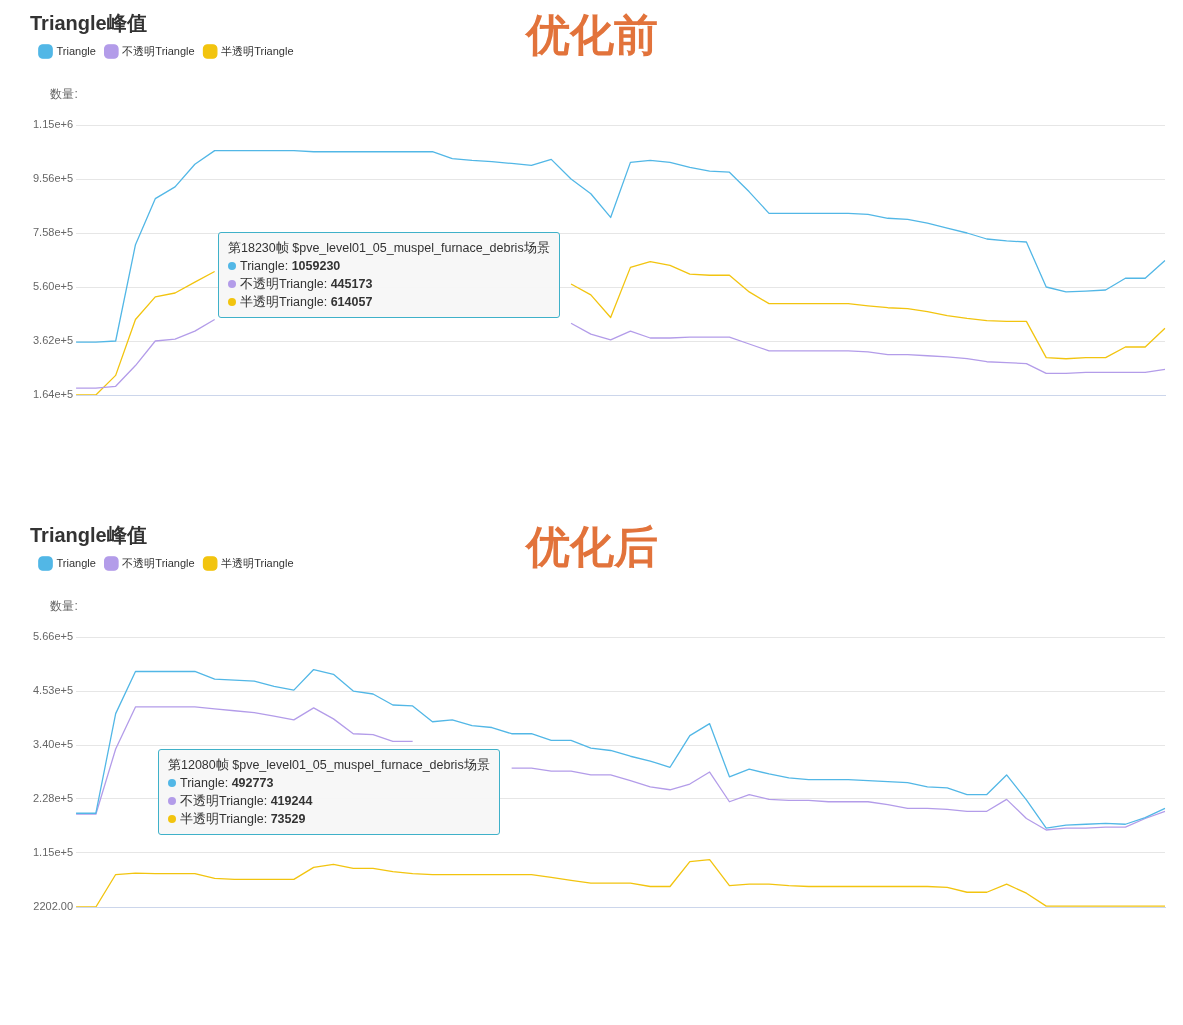 The image size is (1183, 1025). What do you see at coordinates (53, 744) in the screenshot?
I see `y-tick-label: 3.40e+5` at bounding box center [53, 744].